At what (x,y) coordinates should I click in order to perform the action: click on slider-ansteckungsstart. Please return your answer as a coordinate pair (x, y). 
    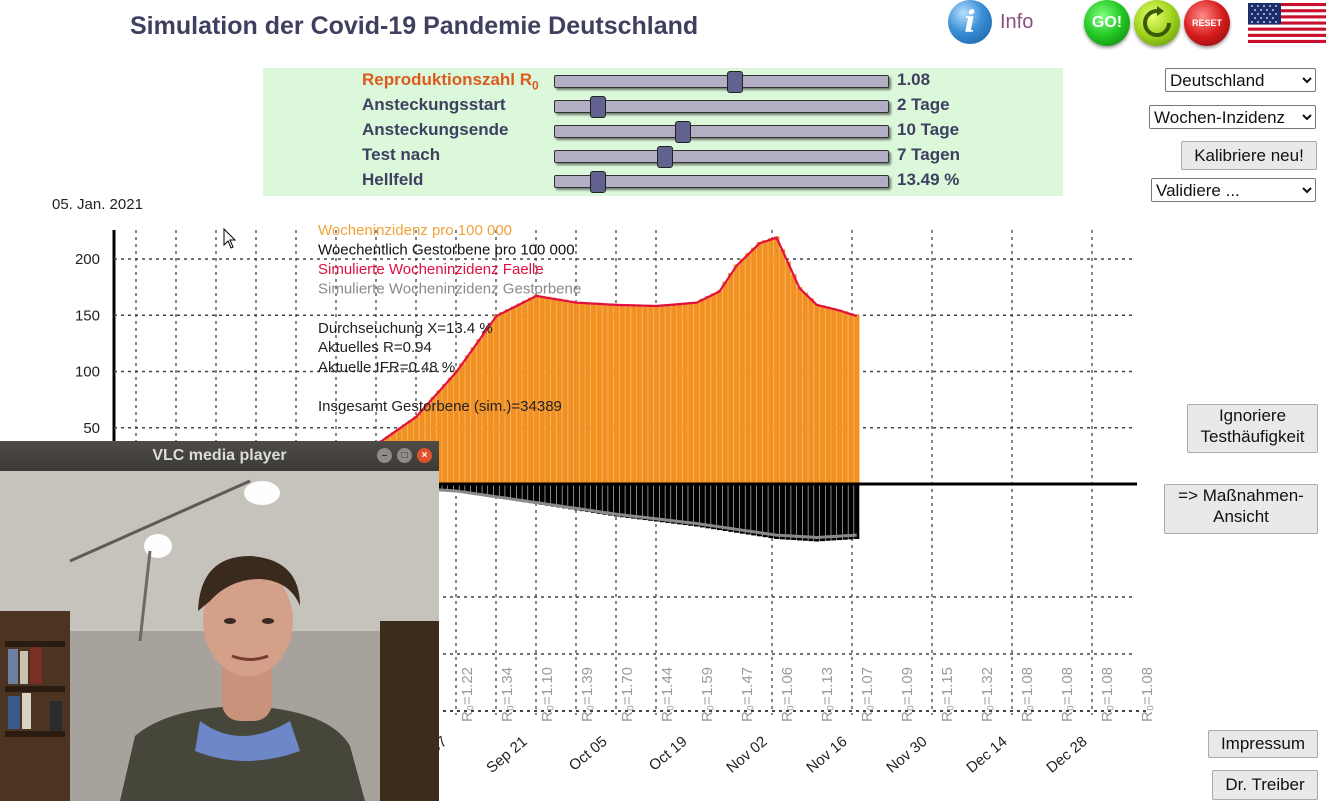
    Looking at the image, I should click on (721, 107).